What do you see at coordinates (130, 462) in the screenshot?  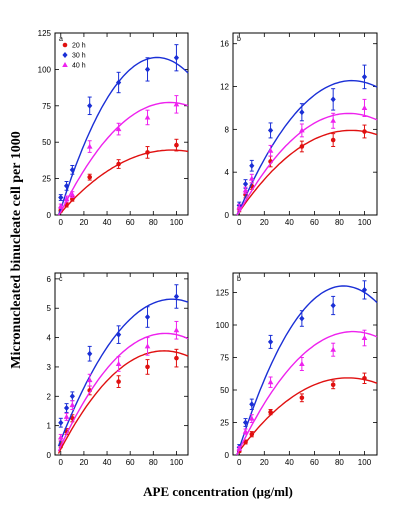 I see `x-tick-label: 60` at bounding box center [130, 462].